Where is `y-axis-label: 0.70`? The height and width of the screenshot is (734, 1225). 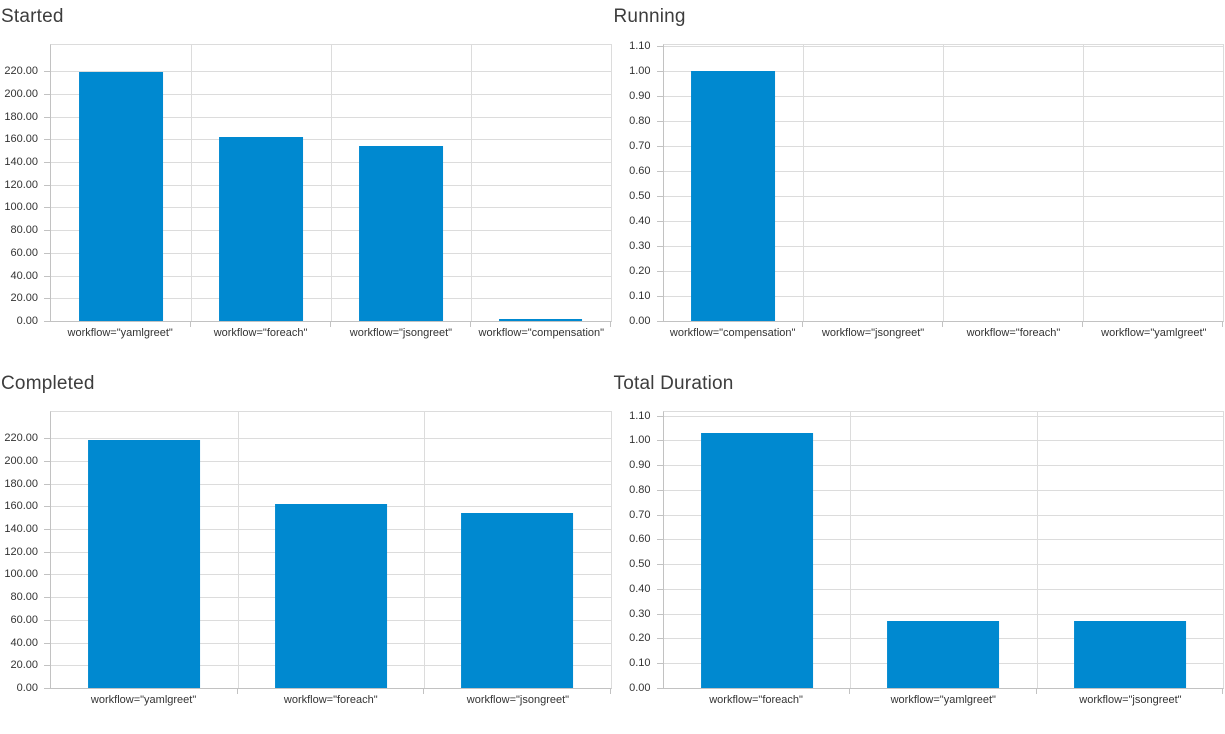
y-axis-label: 0.70 is located at coordinates (640, 146).